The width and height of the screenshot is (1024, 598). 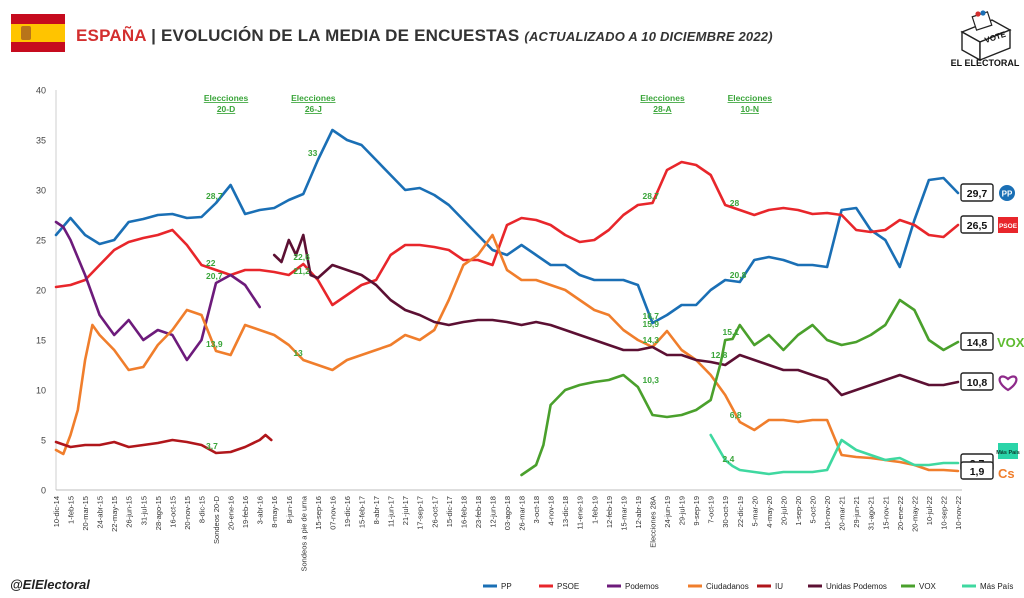 What do you see at coordinates (362, 512) in the screenshot?
I see `x-tick-label-21: 15-feb-17` at bounding box center [362, 512].